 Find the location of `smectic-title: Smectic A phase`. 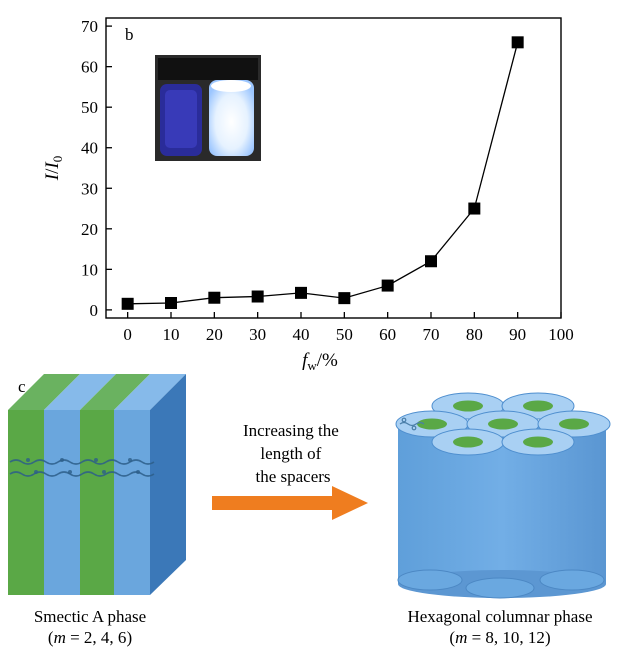

smectic-title: Smectic A phase is located at coordinates (90, 616).